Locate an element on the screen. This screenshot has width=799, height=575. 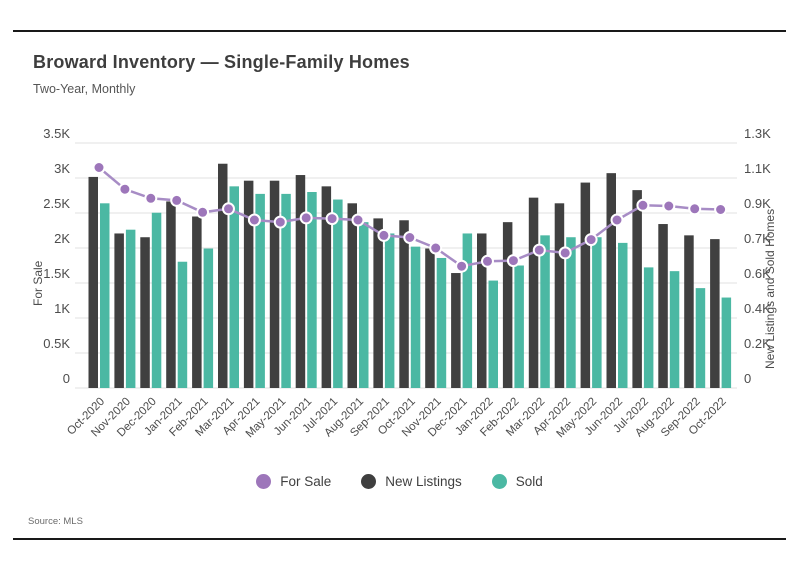
card-bottom-border is located at coordinates (399, 539).